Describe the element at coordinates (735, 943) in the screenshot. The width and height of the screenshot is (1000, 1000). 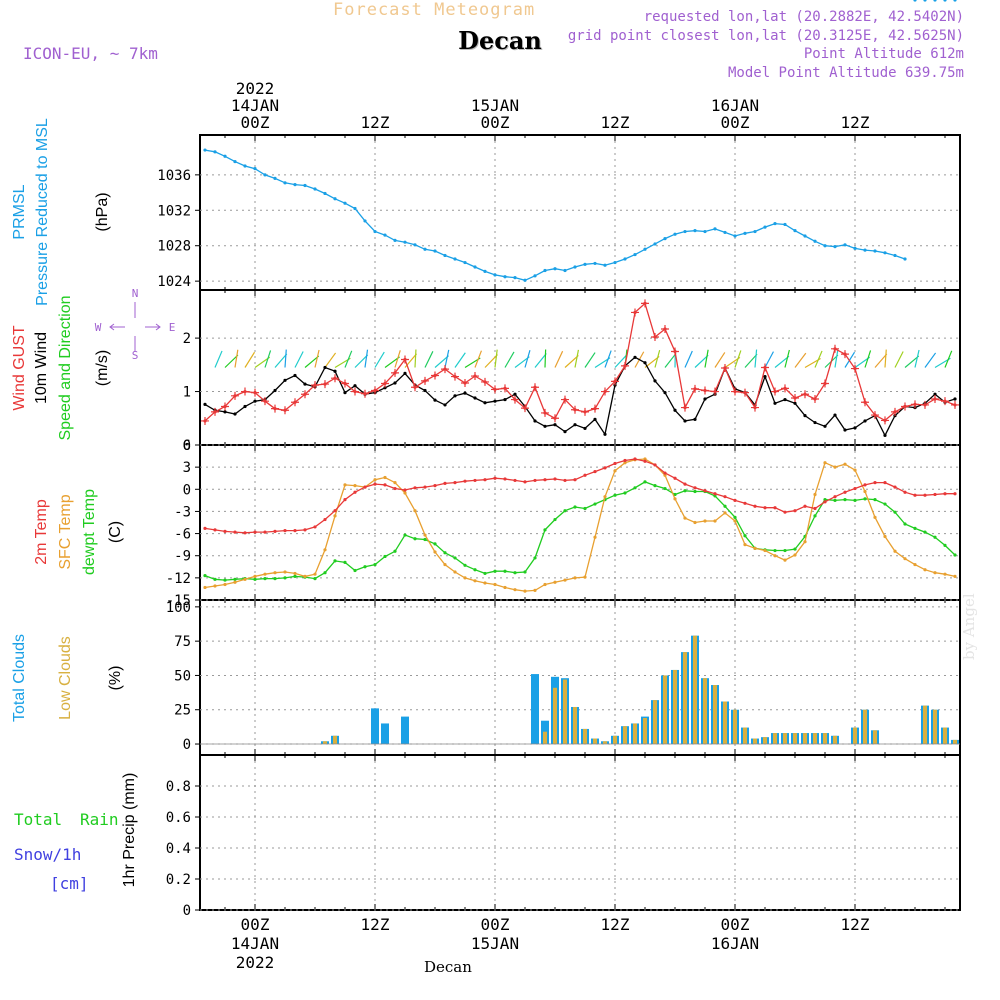
I see `time-label-bottom: 16JAN` at that location.